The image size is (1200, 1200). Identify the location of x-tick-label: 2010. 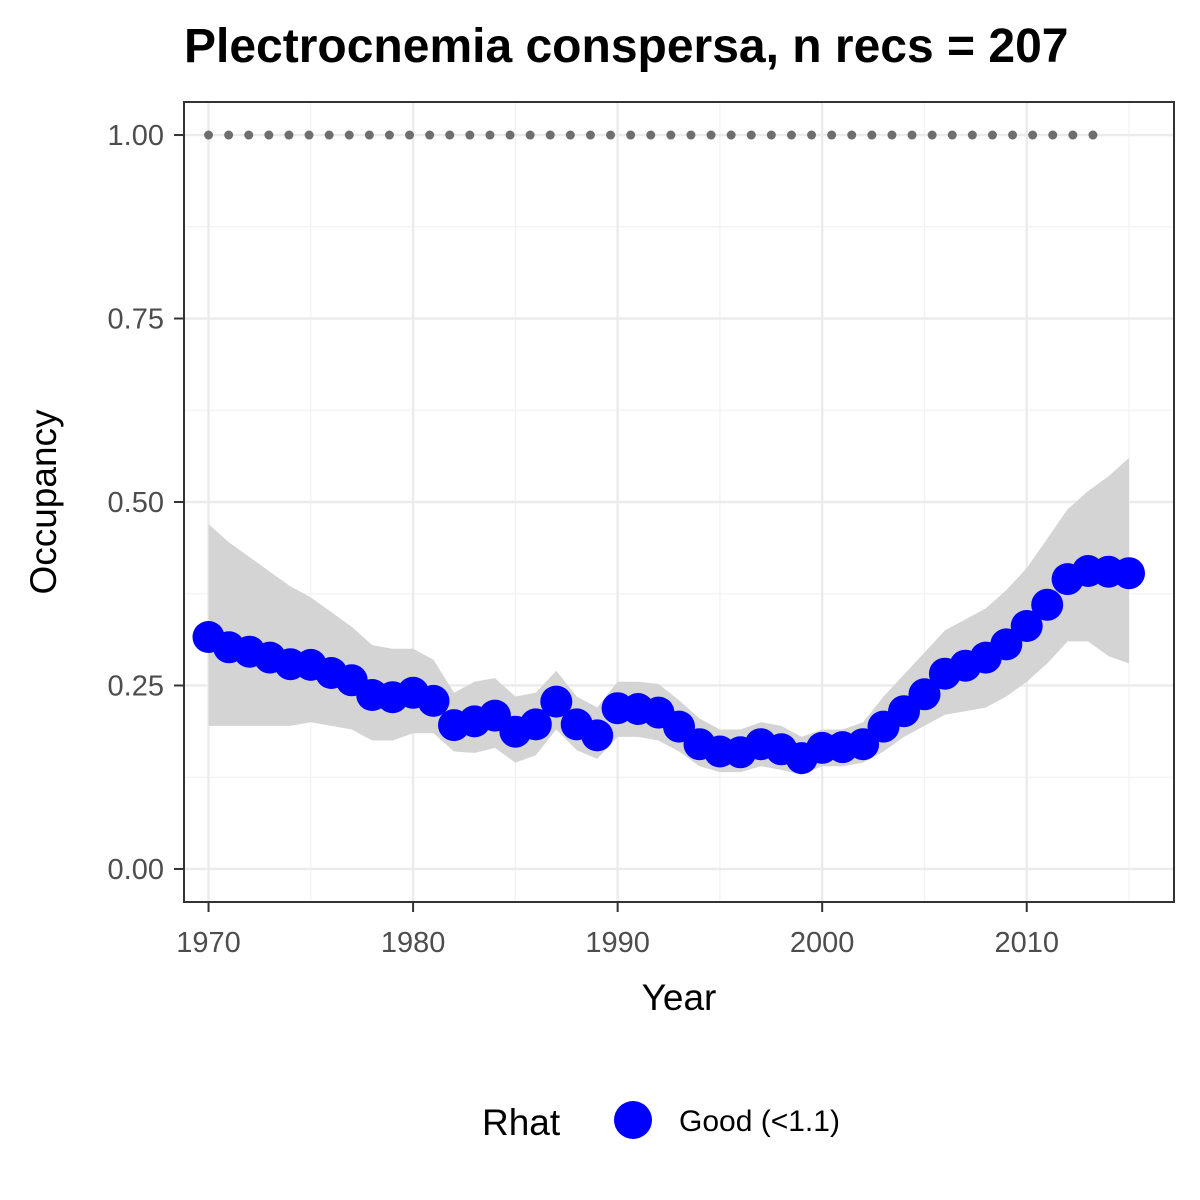
(1026, 943).